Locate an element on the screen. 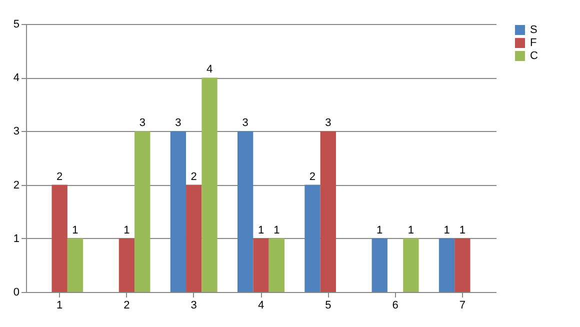 The image size is (580, 327). y-tick-label: 0 is located at coordinates (16, 292).